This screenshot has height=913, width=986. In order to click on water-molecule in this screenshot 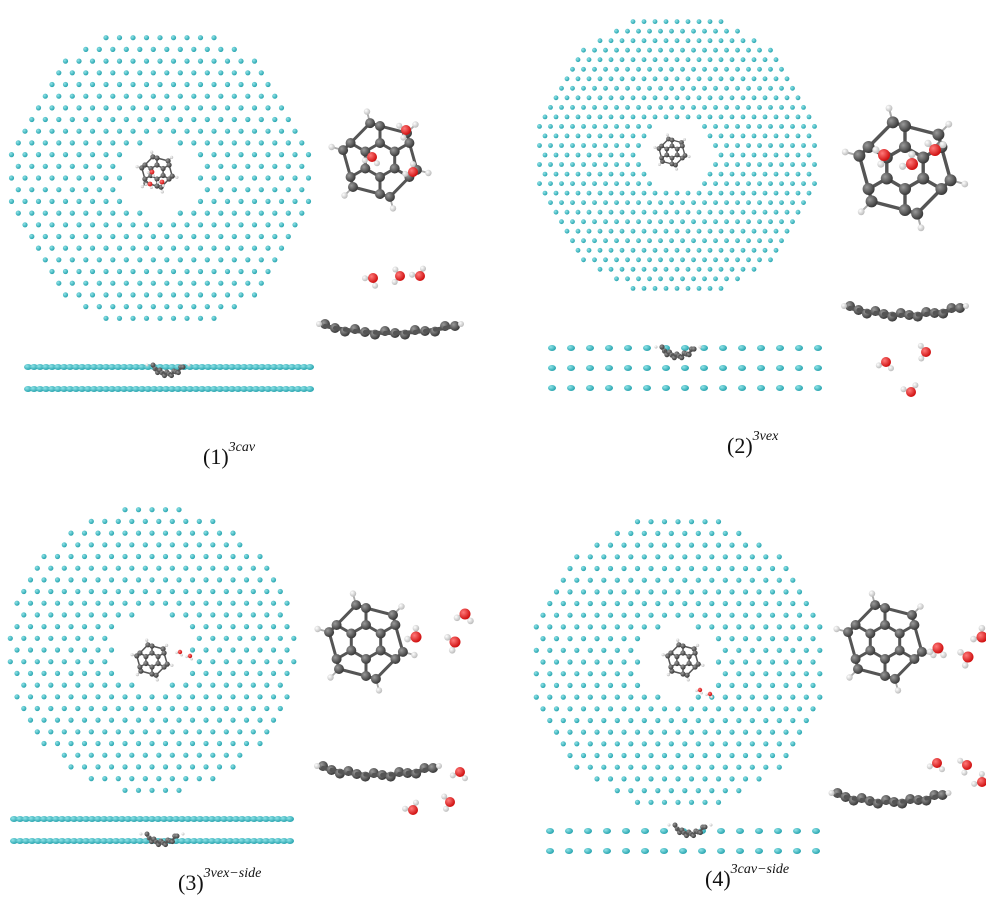, I will do `click(160, 183)`.